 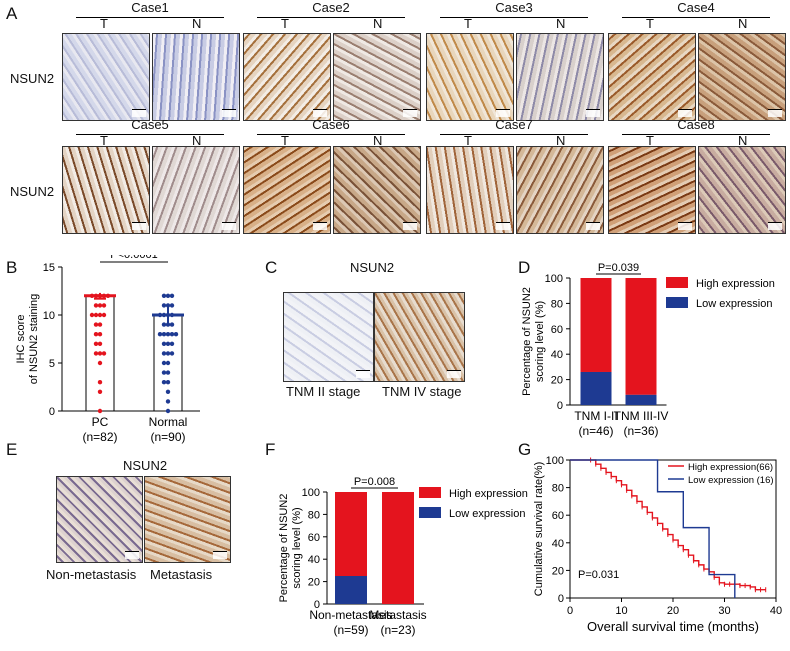 I want to click on category-label: Non-metastasis, so click(x=350, y=615).